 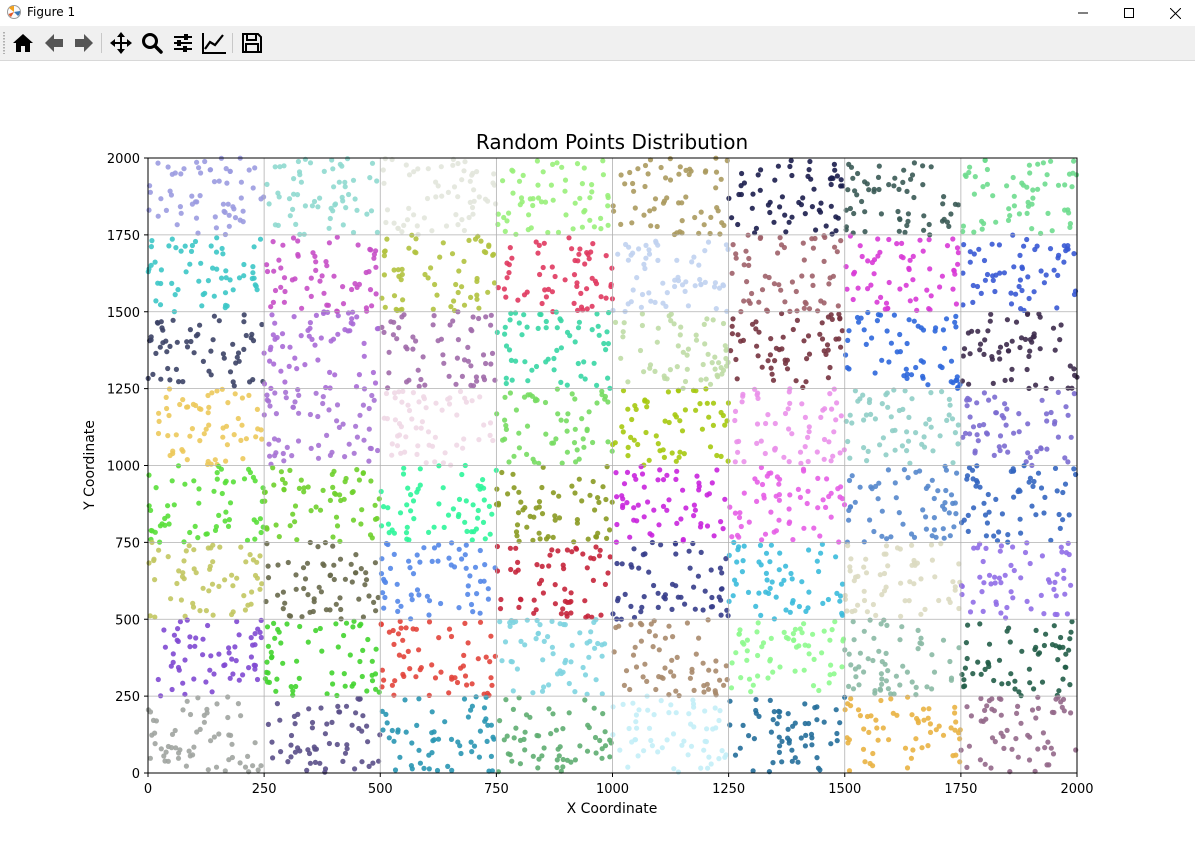 I want to click on home-button, so click(x=23, y=43).